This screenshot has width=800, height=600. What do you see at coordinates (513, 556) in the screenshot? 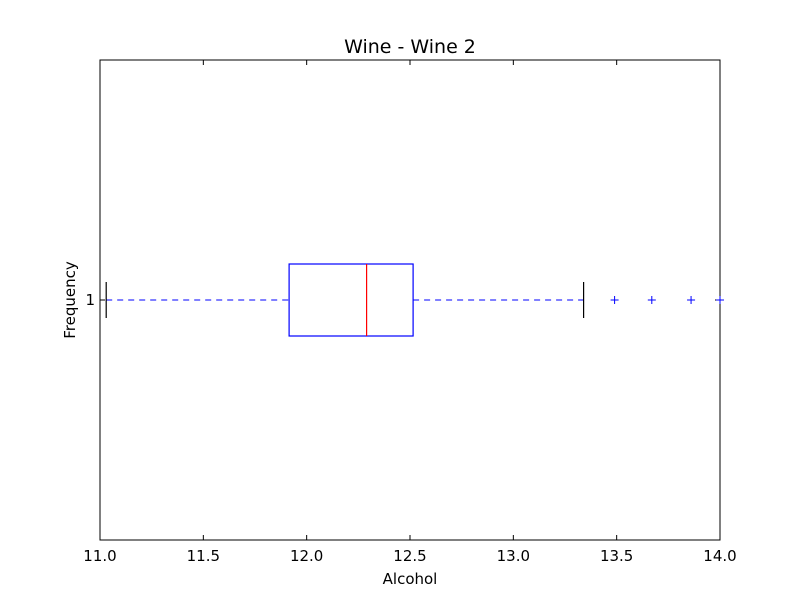
I see `x-tick-label: 13.0` at bounding box center [513, 556].